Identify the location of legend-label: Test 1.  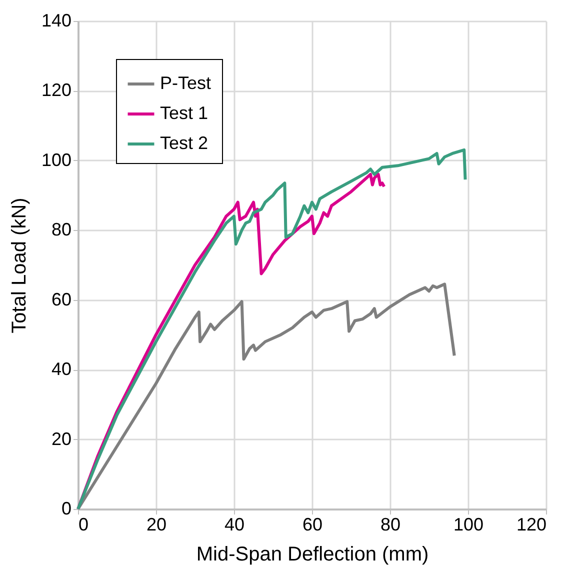
(184, 113).